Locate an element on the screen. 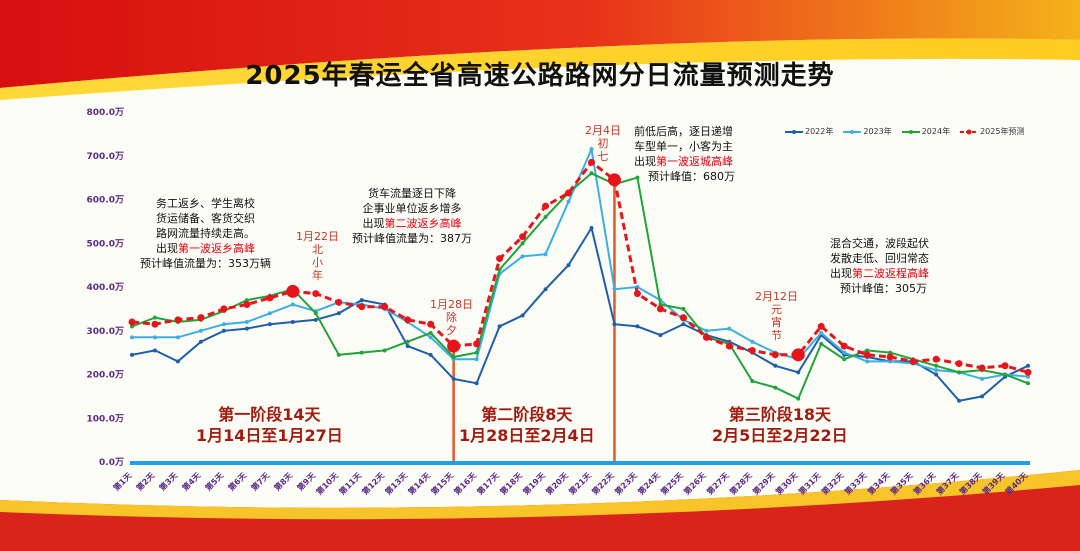 Image resolution: width=1080 pixels, height=551 pixels. annotation-line: 出现第二波返乡高峰 is located at coordinates (412, 223).